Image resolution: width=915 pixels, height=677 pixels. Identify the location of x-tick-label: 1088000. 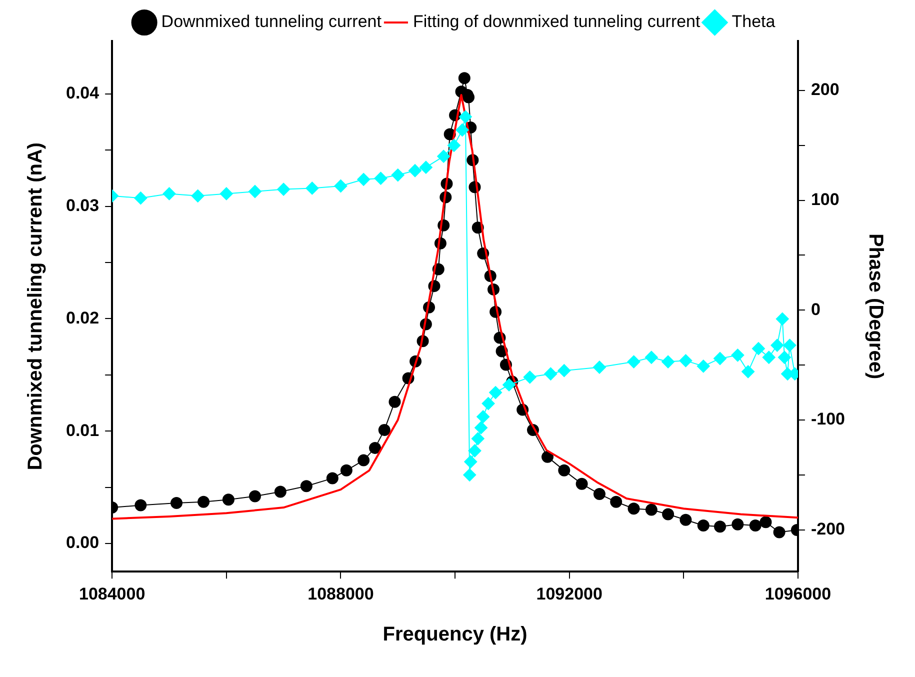
(341, 594).